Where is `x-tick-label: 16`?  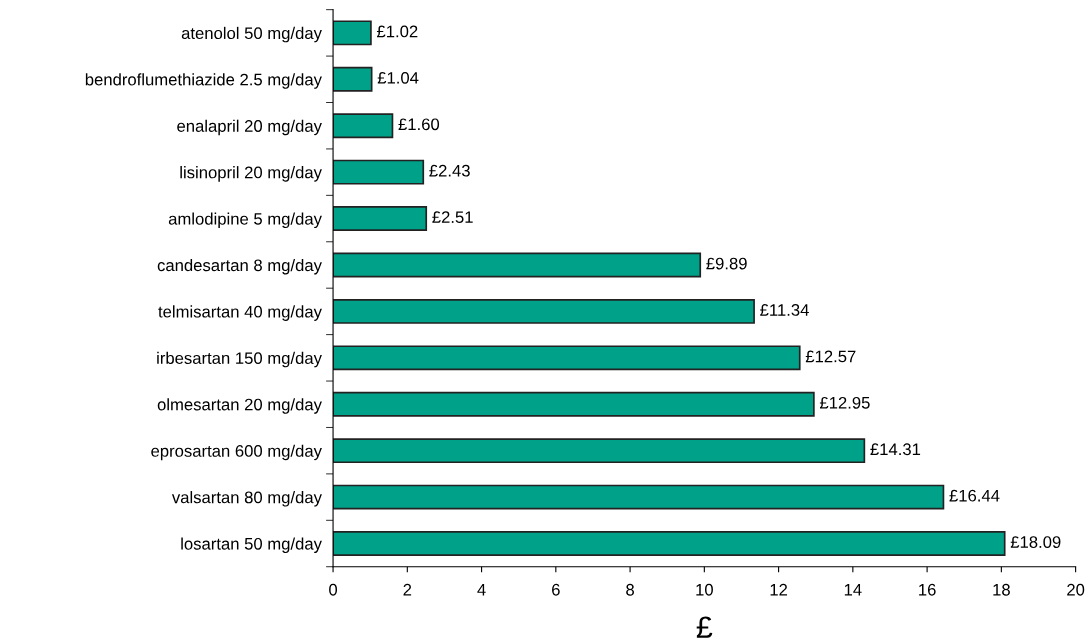 x-tick-label: 16 is located at coordinates (927, 589).